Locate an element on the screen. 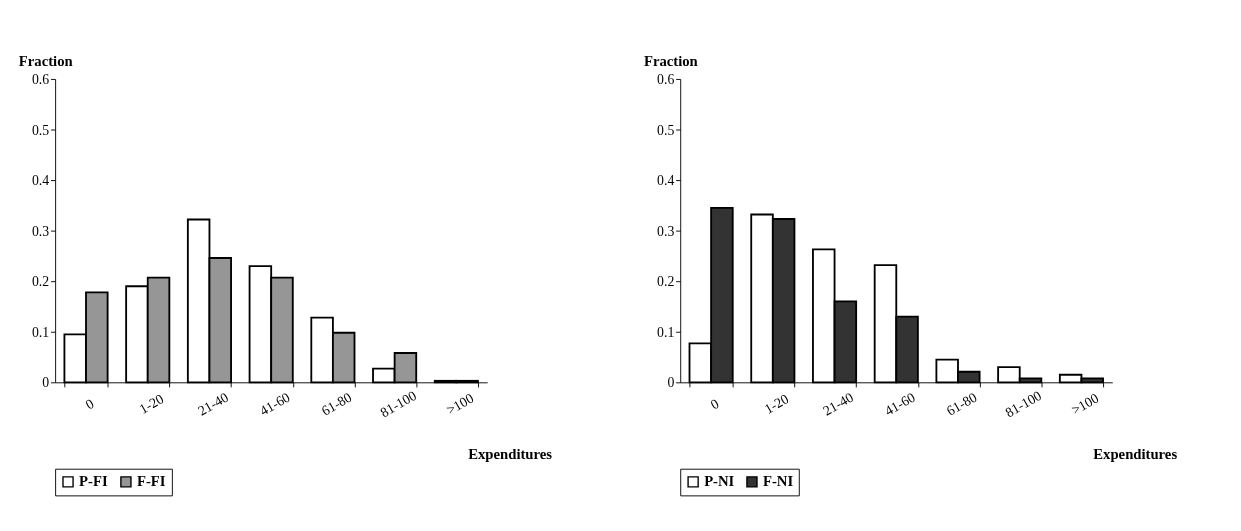 The width and height of the screenshot is (1241, 531). legend-label: F-FI is located at coordinates (151, 481).